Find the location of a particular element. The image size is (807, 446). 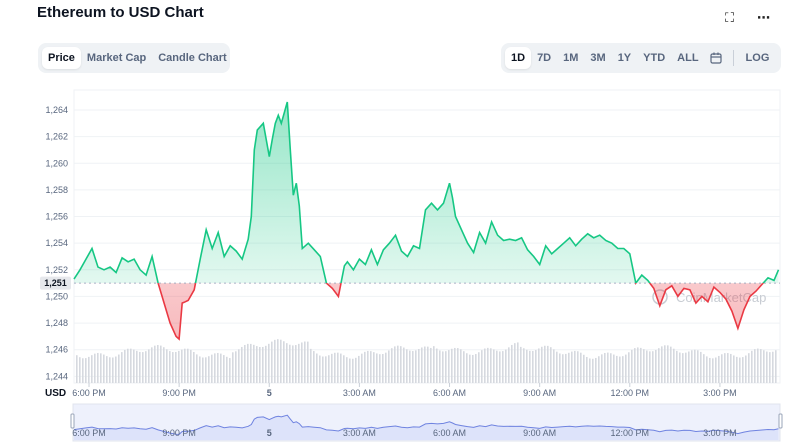

tab-price: Price is located at coordinates (61, 58).